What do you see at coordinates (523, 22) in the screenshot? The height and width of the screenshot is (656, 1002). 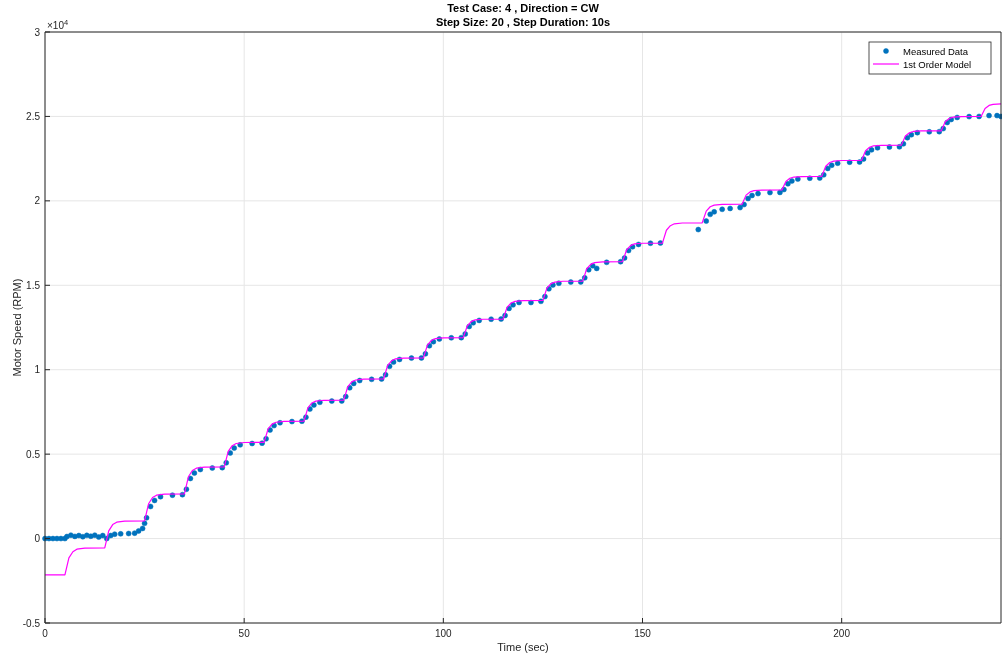 I see `chart-subtitle: Step Size: 20 , Step Duration: 10s` at bounding box center [523, 22].